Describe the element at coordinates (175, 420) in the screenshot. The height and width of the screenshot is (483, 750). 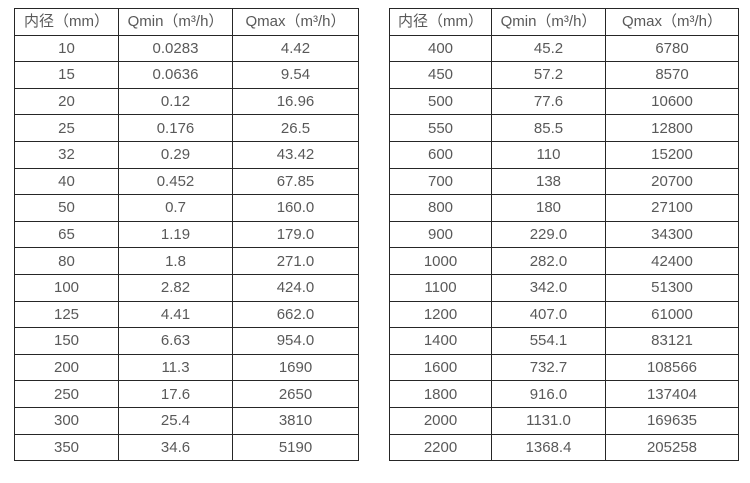
I see `cell-qmin: 25.4` at that location.